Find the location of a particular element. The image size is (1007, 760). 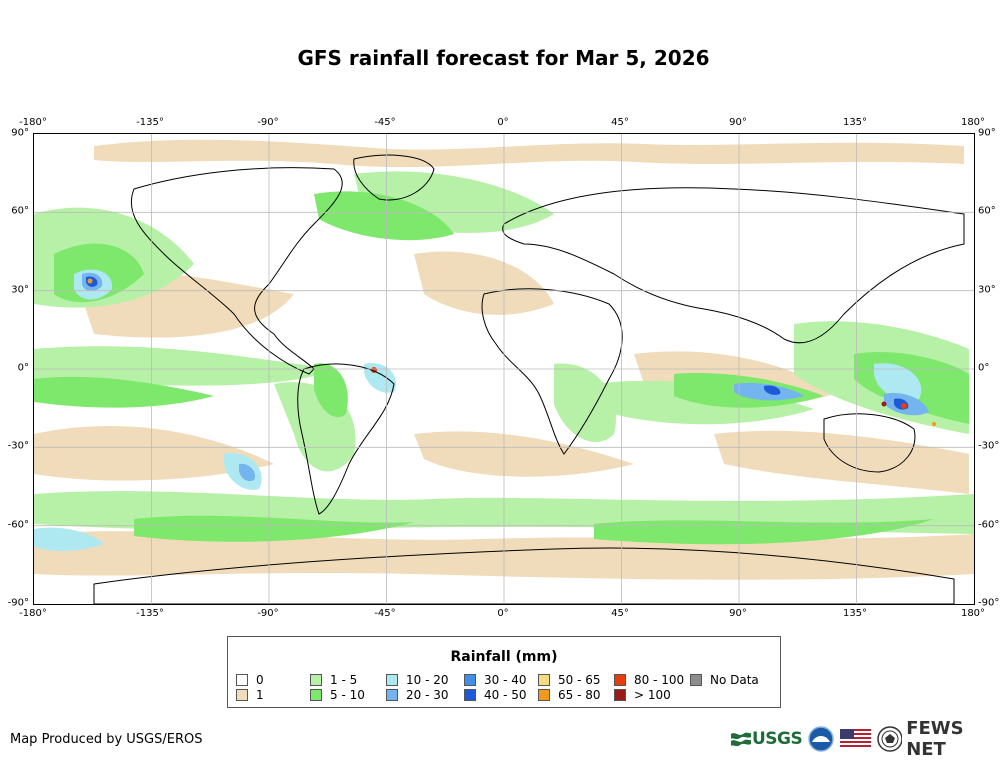

legend-label: No Data is located at coordinates (734, 680).